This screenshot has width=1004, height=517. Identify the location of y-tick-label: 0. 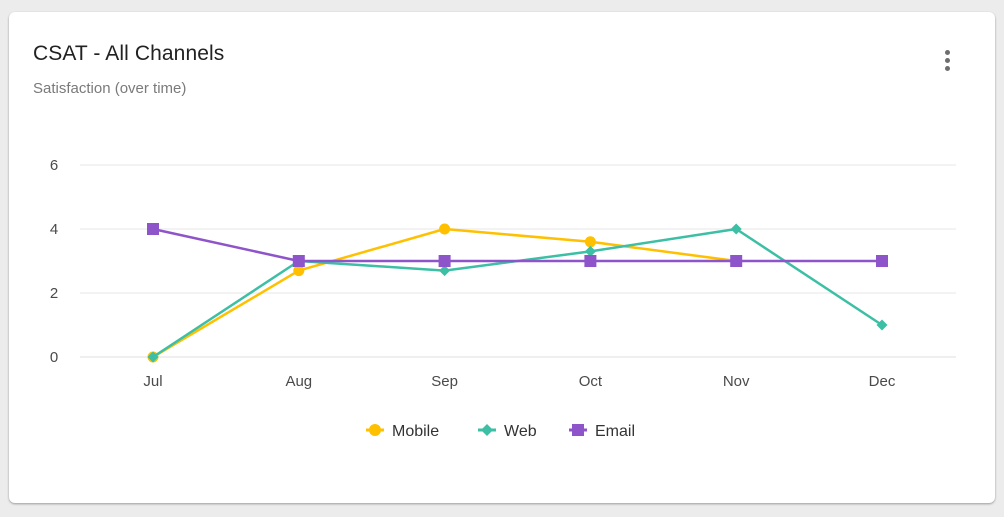
(54, 357).